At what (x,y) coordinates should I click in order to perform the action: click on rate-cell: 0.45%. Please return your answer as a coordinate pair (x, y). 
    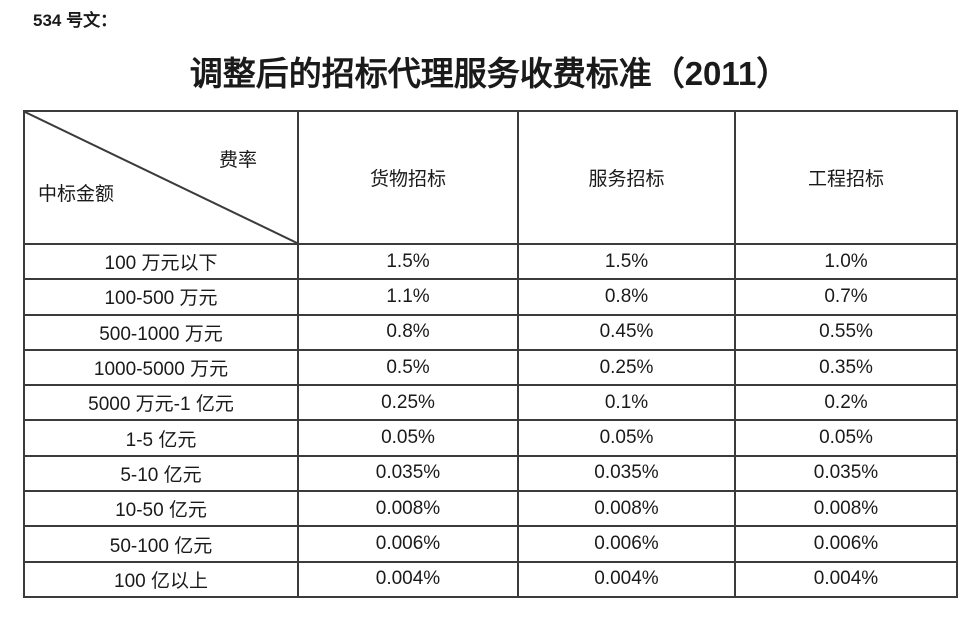
    Looking at the image, I should click on (626, 332).